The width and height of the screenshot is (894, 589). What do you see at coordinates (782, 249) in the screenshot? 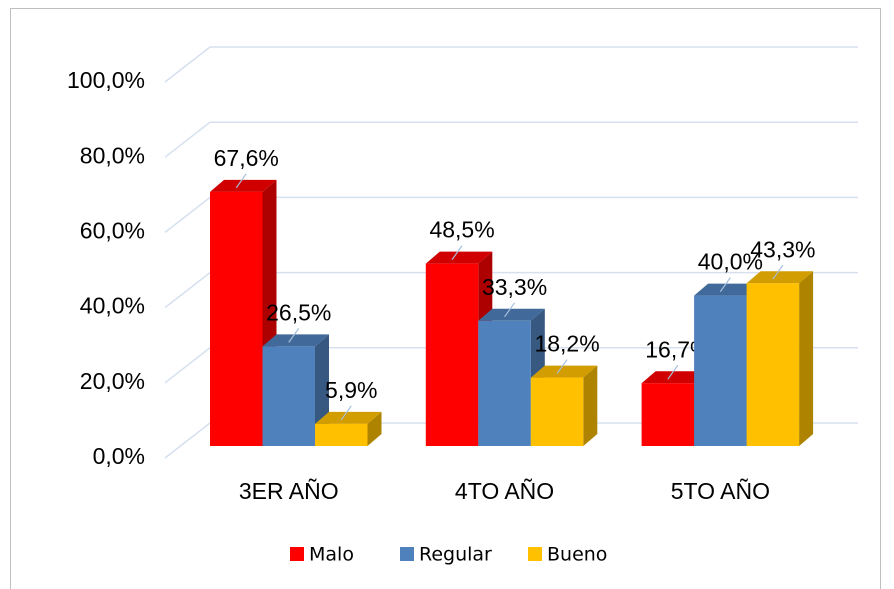
I see `data-label: 43,3%` at bounding box center [782, 249].